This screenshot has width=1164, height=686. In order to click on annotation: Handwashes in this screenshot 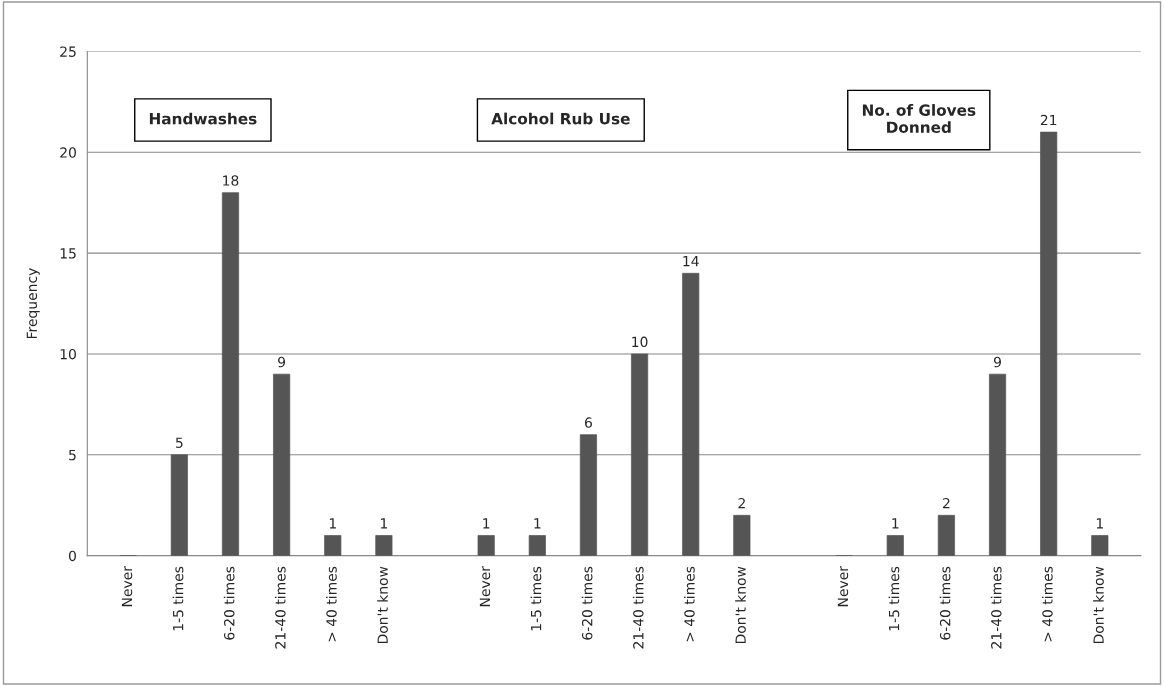, I will do `click(203, 118)`.